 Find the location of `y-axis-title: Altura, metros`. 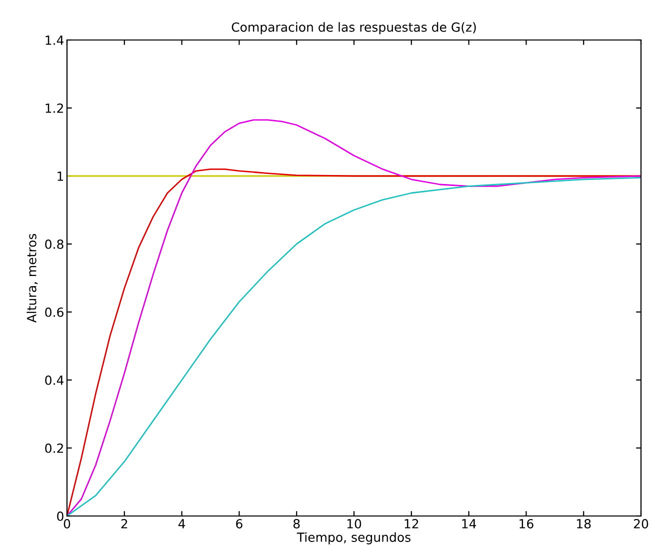

y-axis-title: Altura, metros is located at coordinates (32, 278).